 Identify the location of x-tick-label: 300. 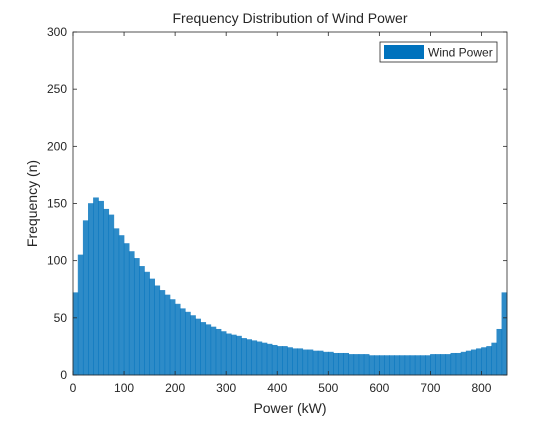
(226, 388).